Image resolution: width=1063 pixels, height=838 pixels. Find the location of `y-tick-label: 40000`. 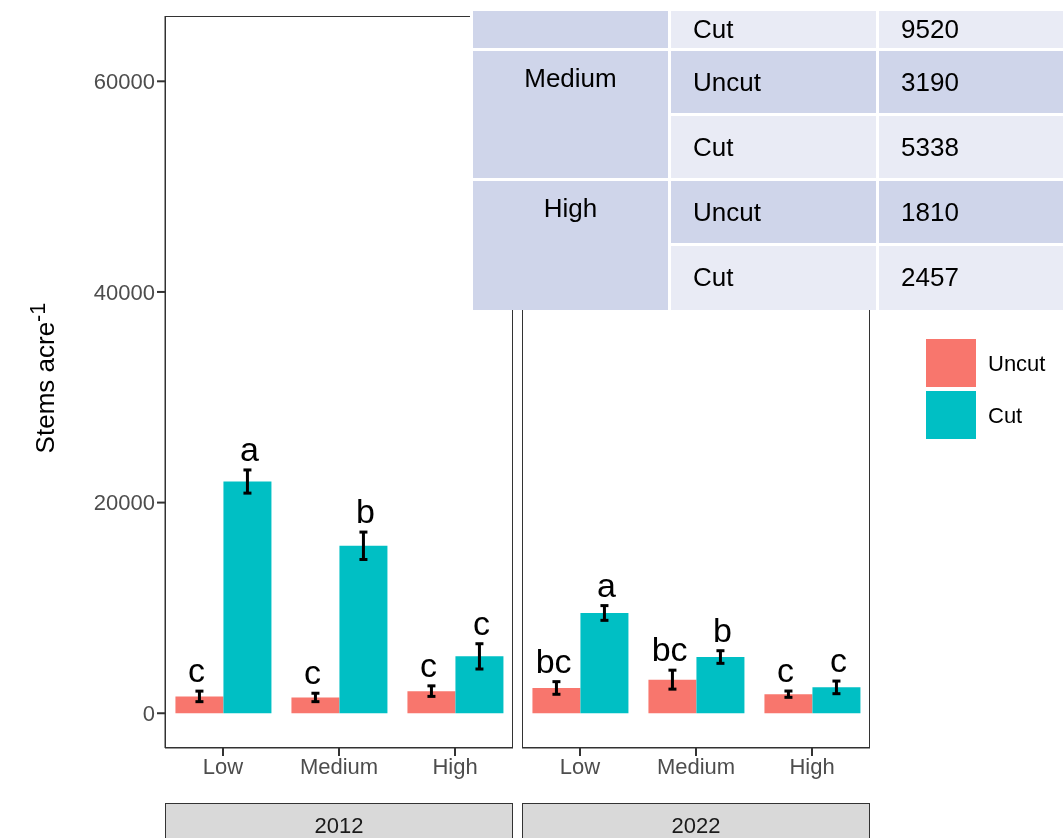

y-tick-label: 40000 is located at coordinates (124, 292).